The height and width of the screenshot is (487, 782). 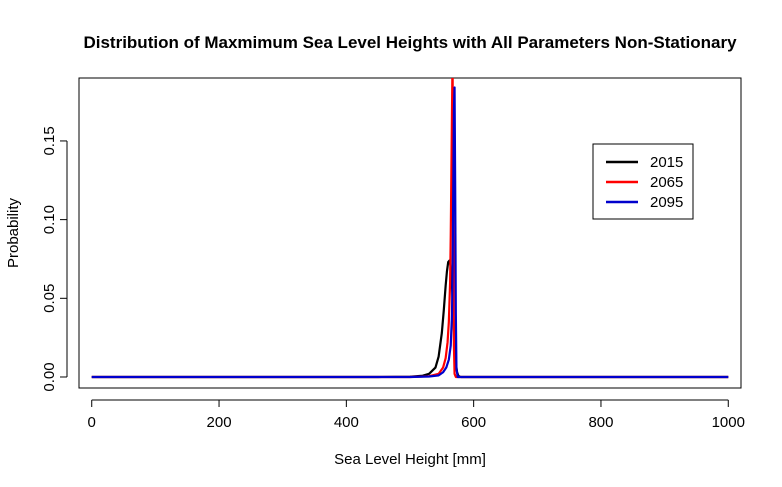 I want to click on y-tick-label: 0.05, so click(x=49, y=298).